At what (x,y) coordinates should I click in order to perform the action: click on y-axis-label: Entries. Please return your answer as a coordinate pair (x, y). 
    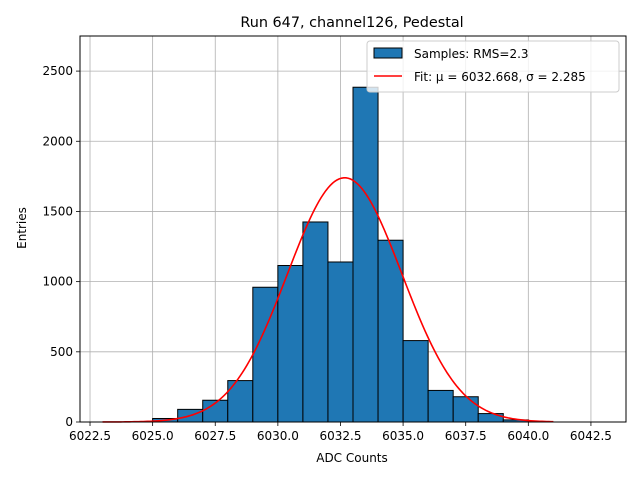
    Looking at the image, I should click on (22, 228).